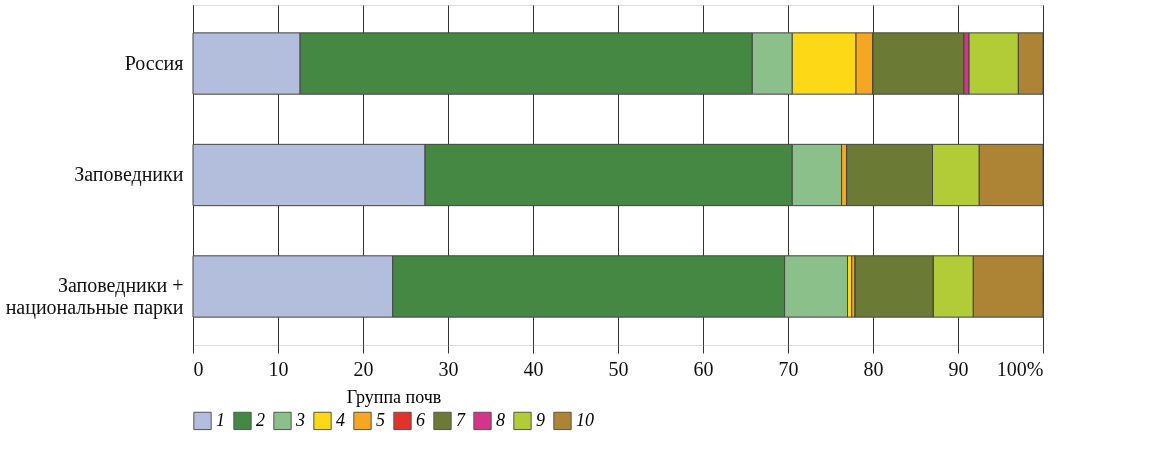  Describe the element at coordinates (533, 368) in the screenshot. I see `x-tick-label: 40` at that location.